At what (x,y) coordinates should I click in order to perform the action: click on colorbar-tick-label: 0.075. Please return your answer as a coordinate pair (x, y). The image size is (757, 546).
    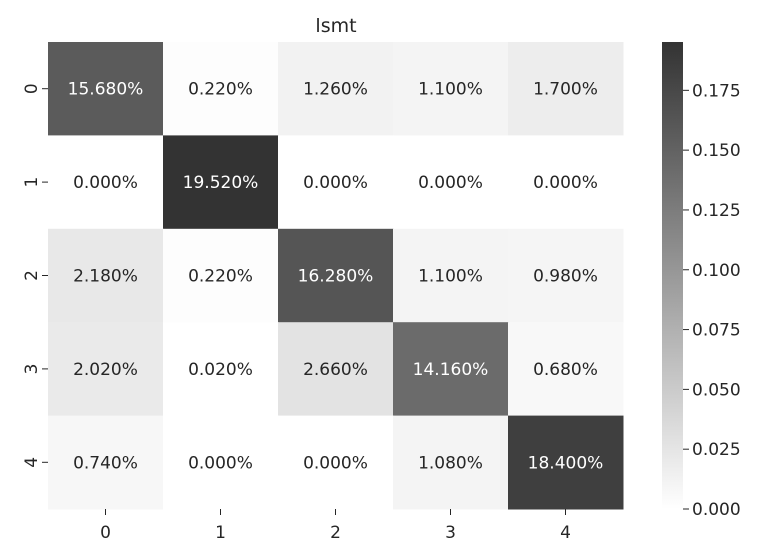
    Looking at the image, I should click on (716, 331).